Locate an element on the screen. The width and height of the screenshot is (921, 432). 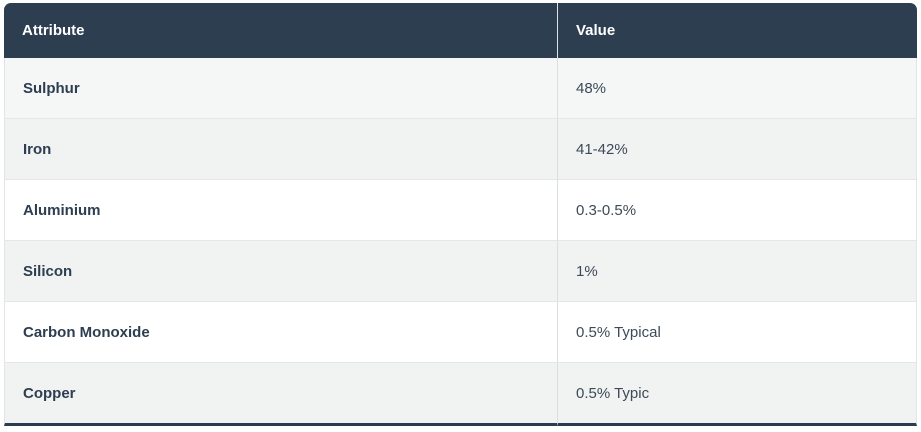
table-header: Attribute Value is located at coordinates (460, 30).